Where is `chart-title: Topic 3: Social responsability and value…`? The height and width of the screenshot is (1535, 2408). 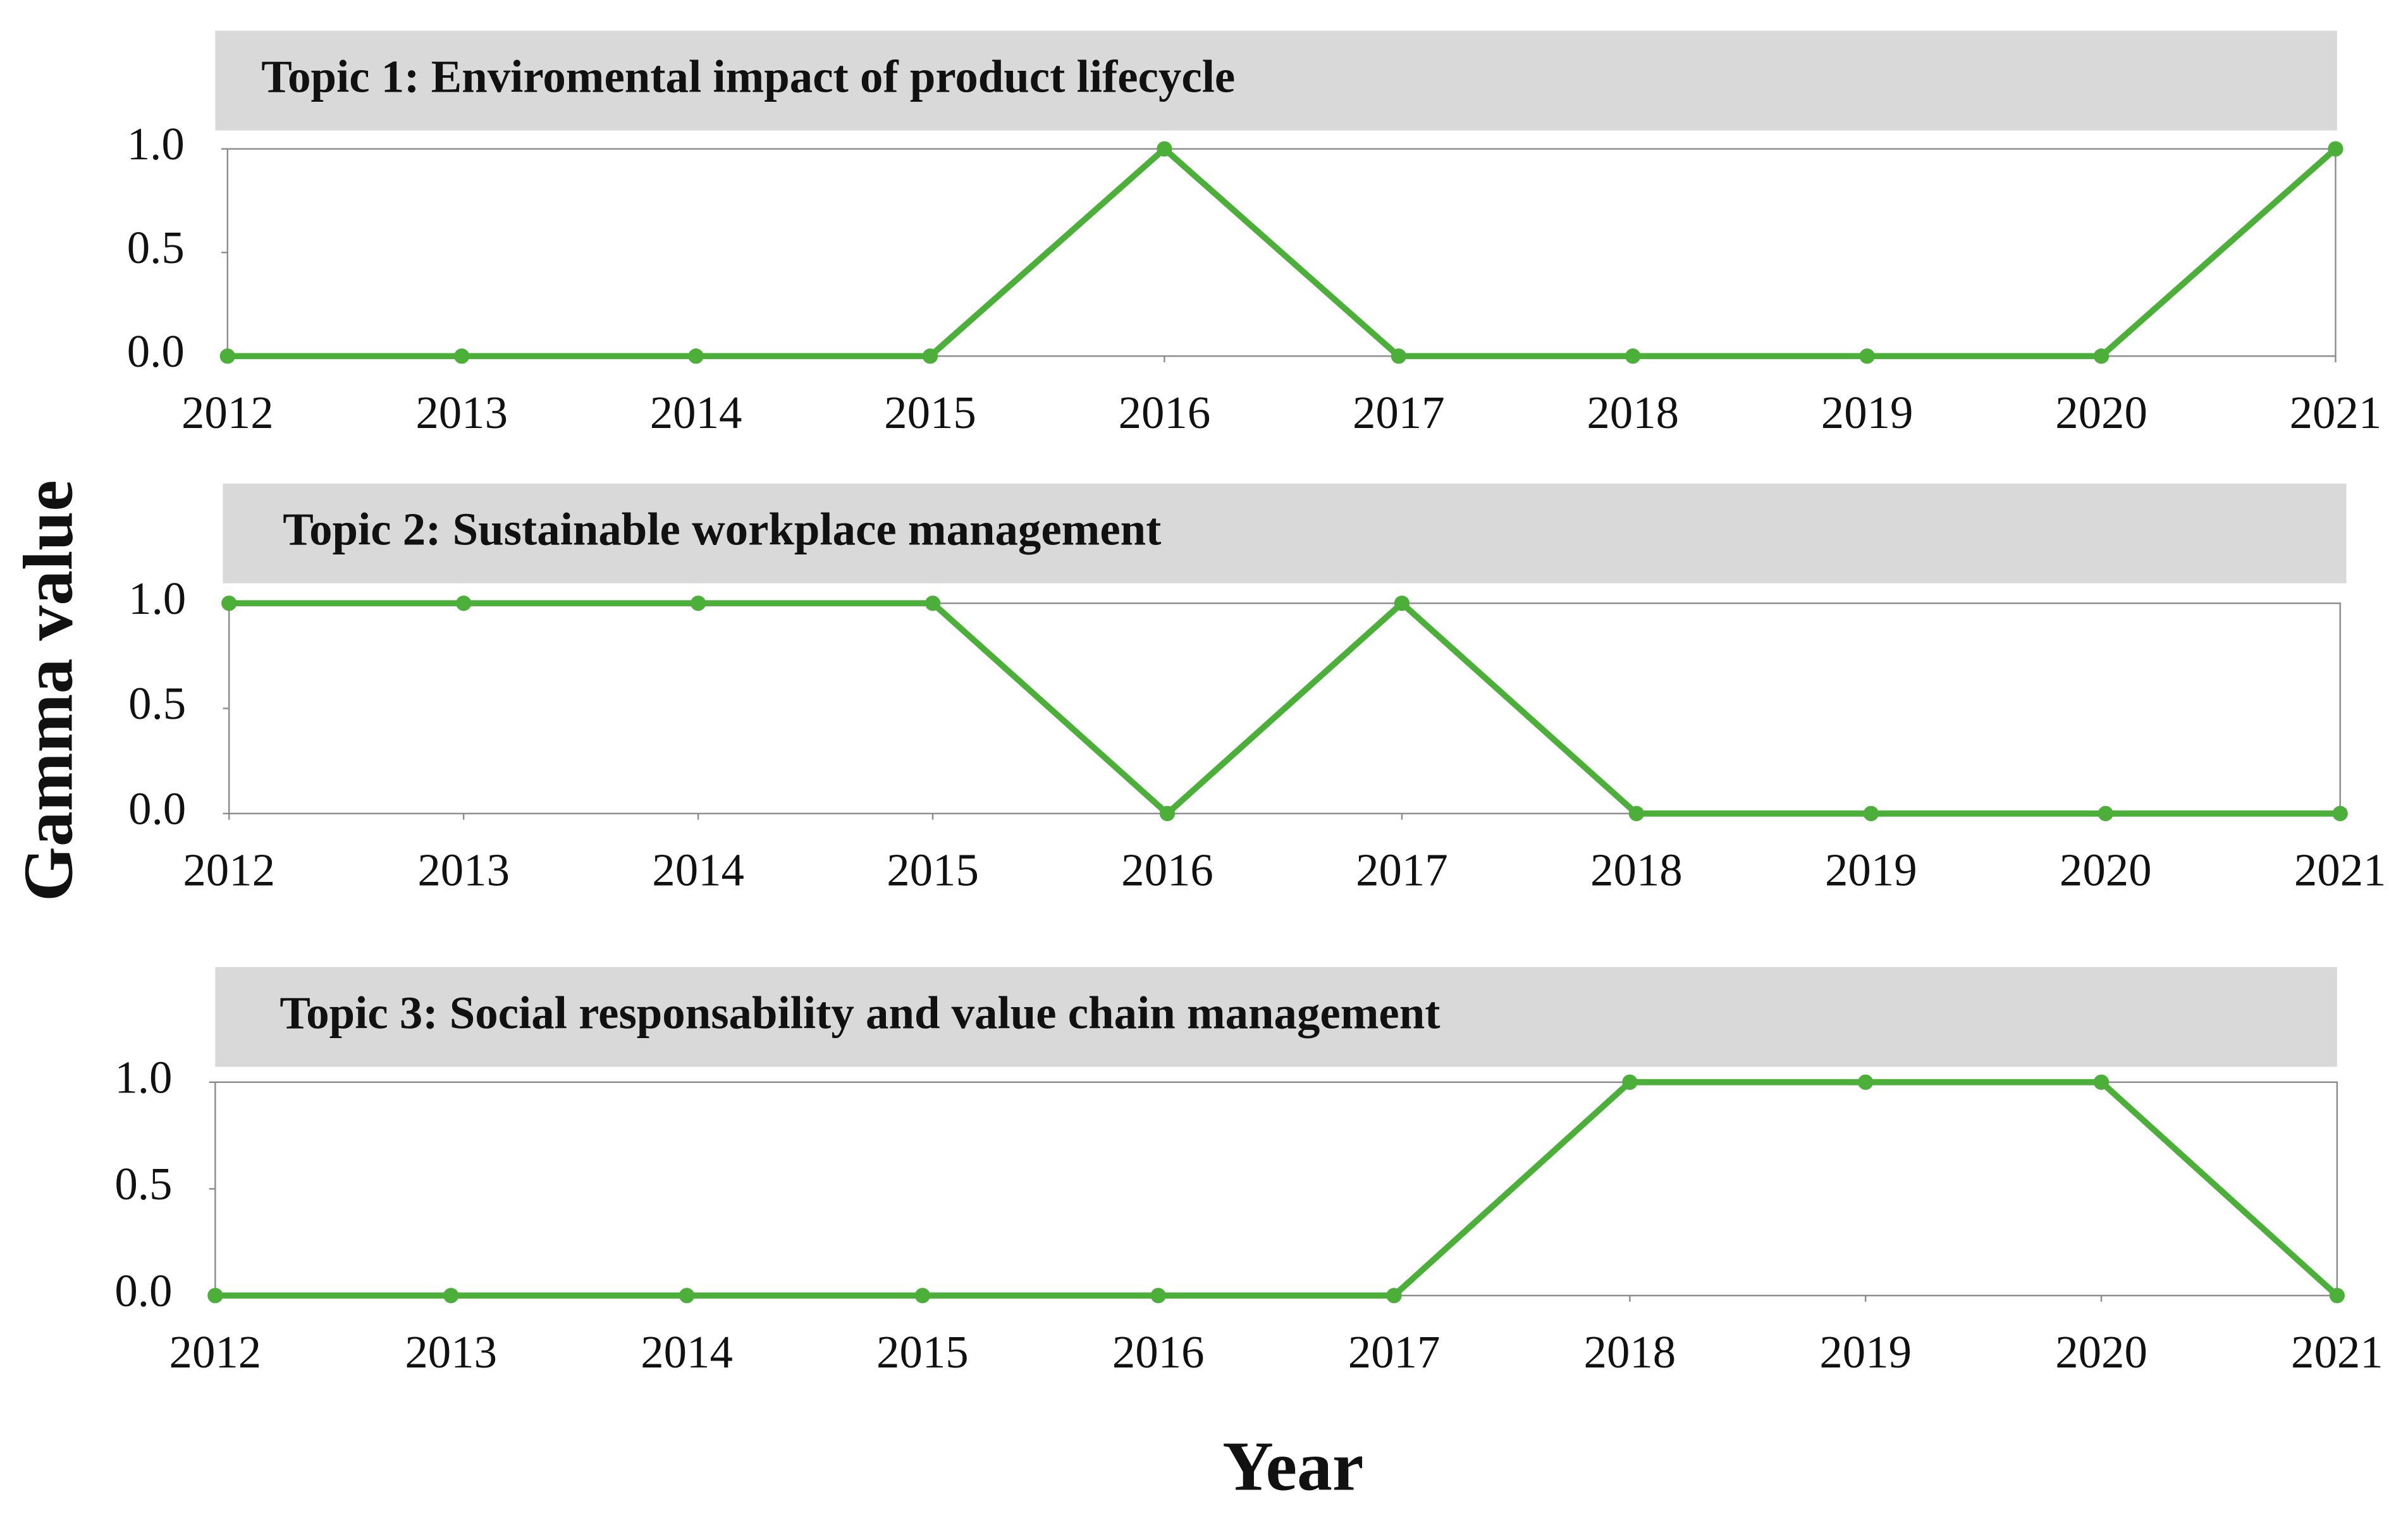
chart-title: Topic 3: Social responsability and value… is located at coordinates (860, 1012).